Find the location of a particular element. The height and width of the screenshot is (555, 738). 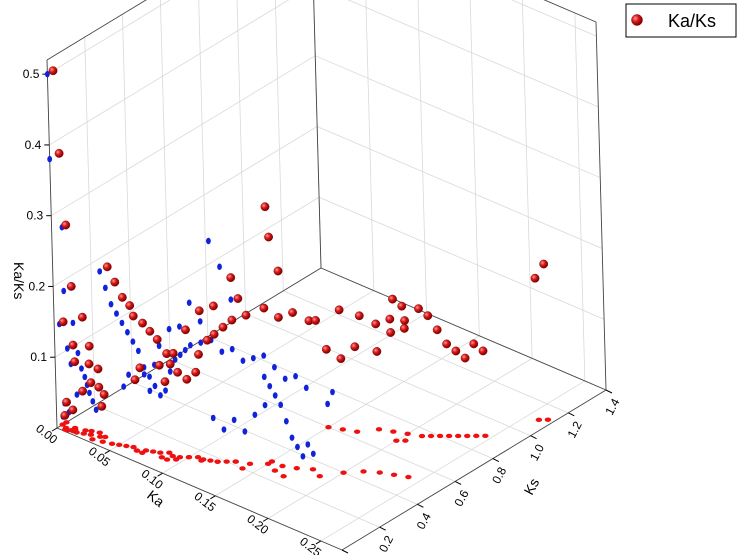

legend-box is located at coordinates (681, 20).